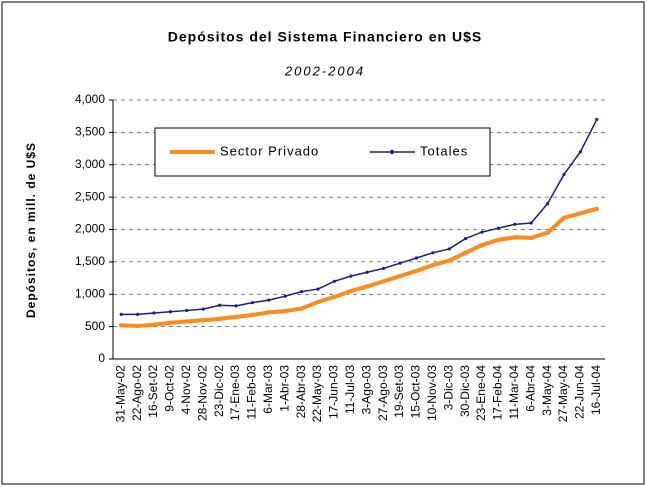 Image resolution: width=647 pixels, height=487 pixels. Describe the element at coordinates (596, 390) in the screenshot. I see `x-tick-label: 16-Jul-04` at that location.